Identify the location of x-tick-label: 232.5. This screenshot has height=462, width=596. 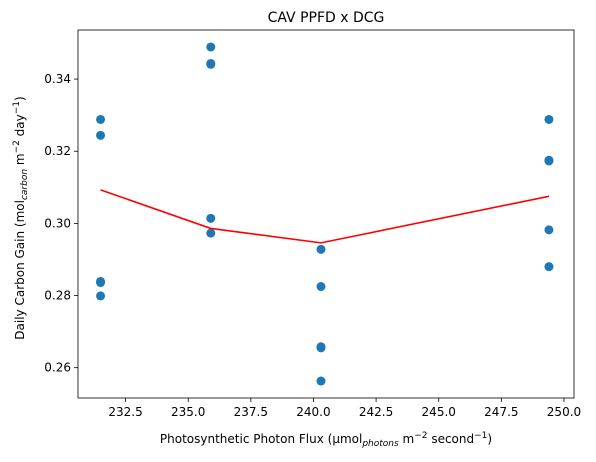
(125, 412).